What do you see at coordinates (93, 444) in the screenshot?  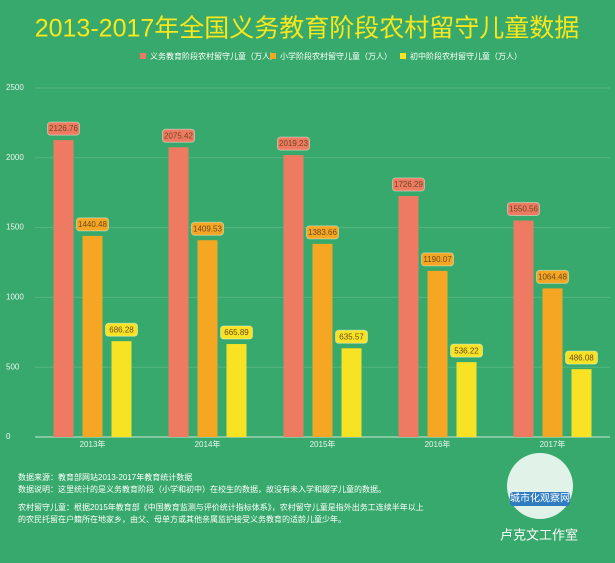 I see `x-tick-label: 2013年` at bounding box center [93, 444].